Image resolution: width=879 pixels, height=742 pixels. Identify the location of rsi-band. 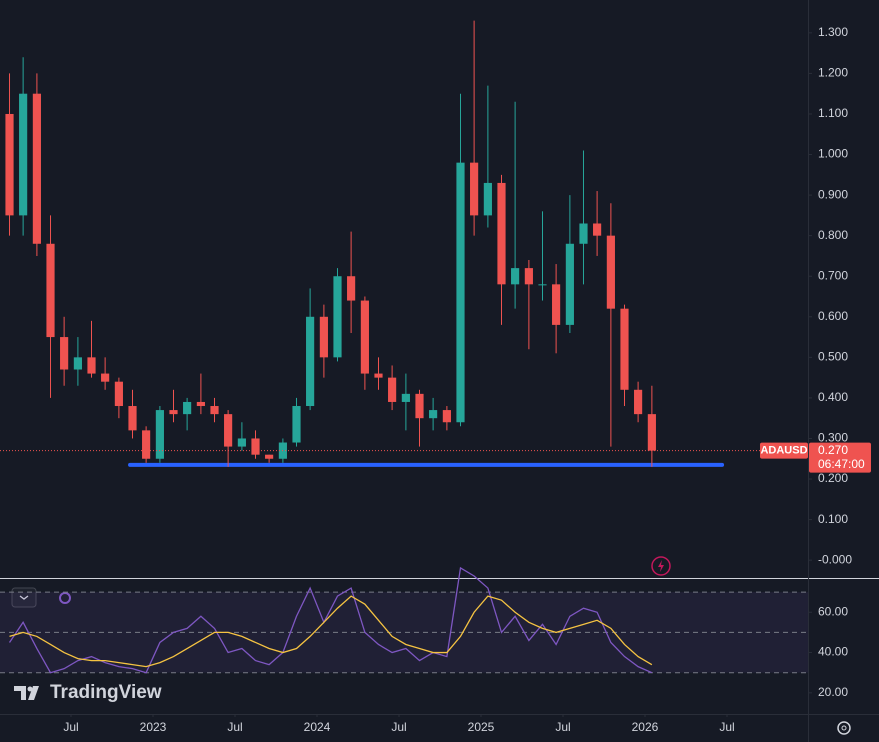
(404, 632).